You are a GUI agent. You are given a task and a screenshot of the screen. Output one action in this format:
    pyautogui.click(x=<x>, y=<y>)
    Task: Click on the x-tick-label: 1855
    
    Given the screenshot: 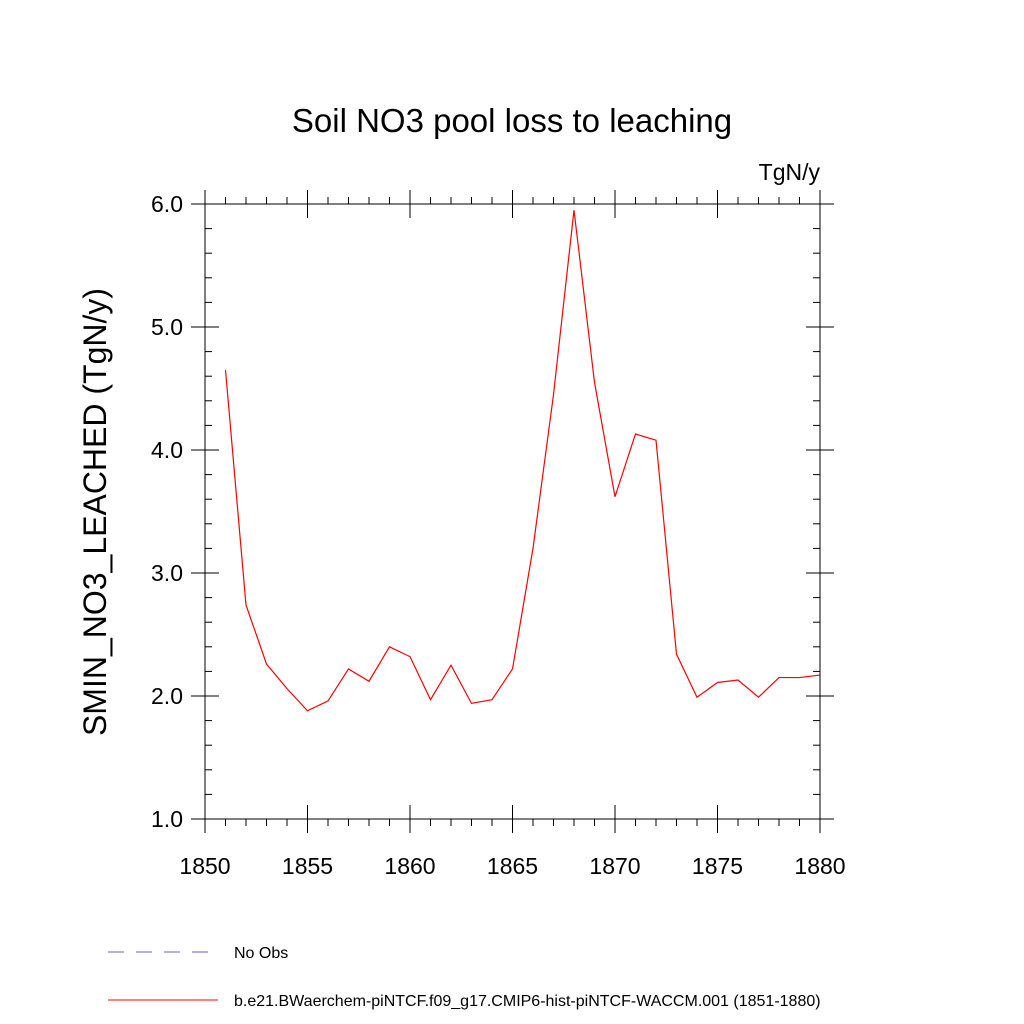 What is the action you would take?
    pyautogui.click(x=307, y=866)
    